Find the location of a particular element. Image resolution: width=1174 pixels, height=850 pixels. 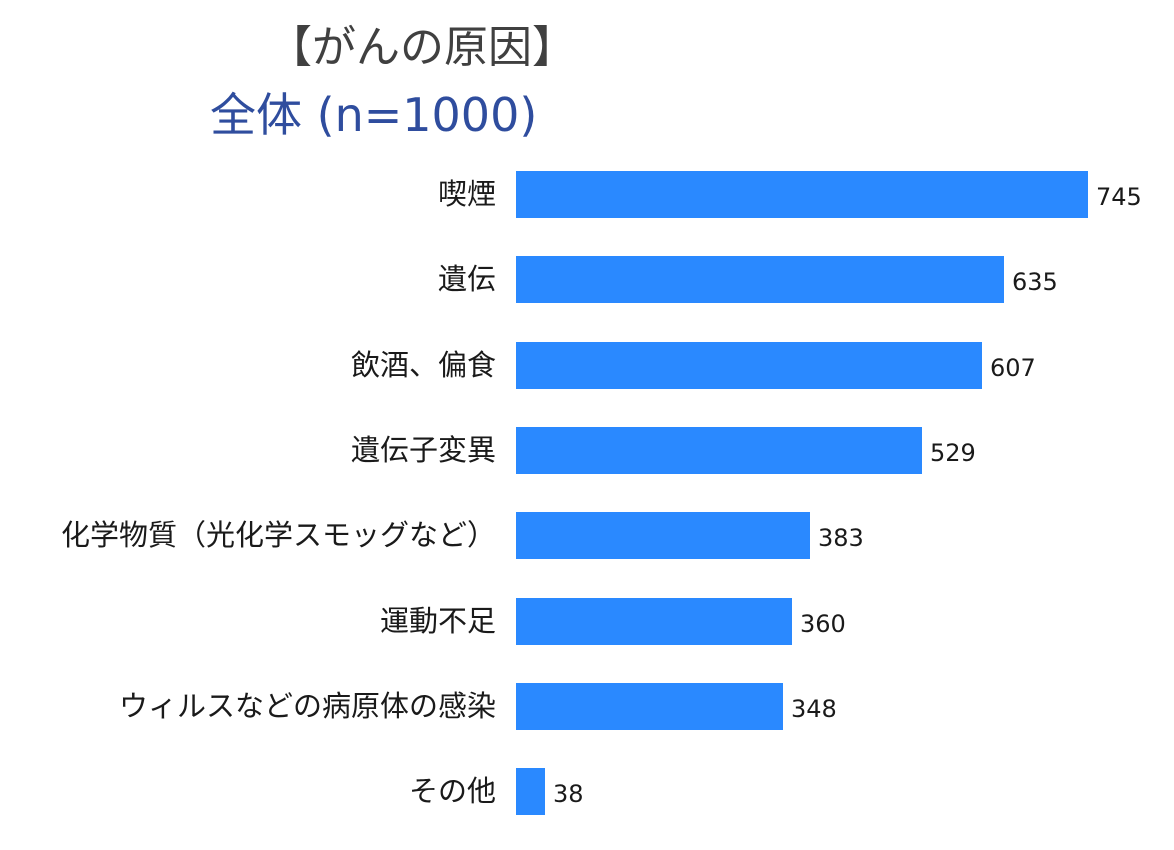

bar-row: 化学物質（光化学スモッグなど） 383 is located at coordinates (587, 536).